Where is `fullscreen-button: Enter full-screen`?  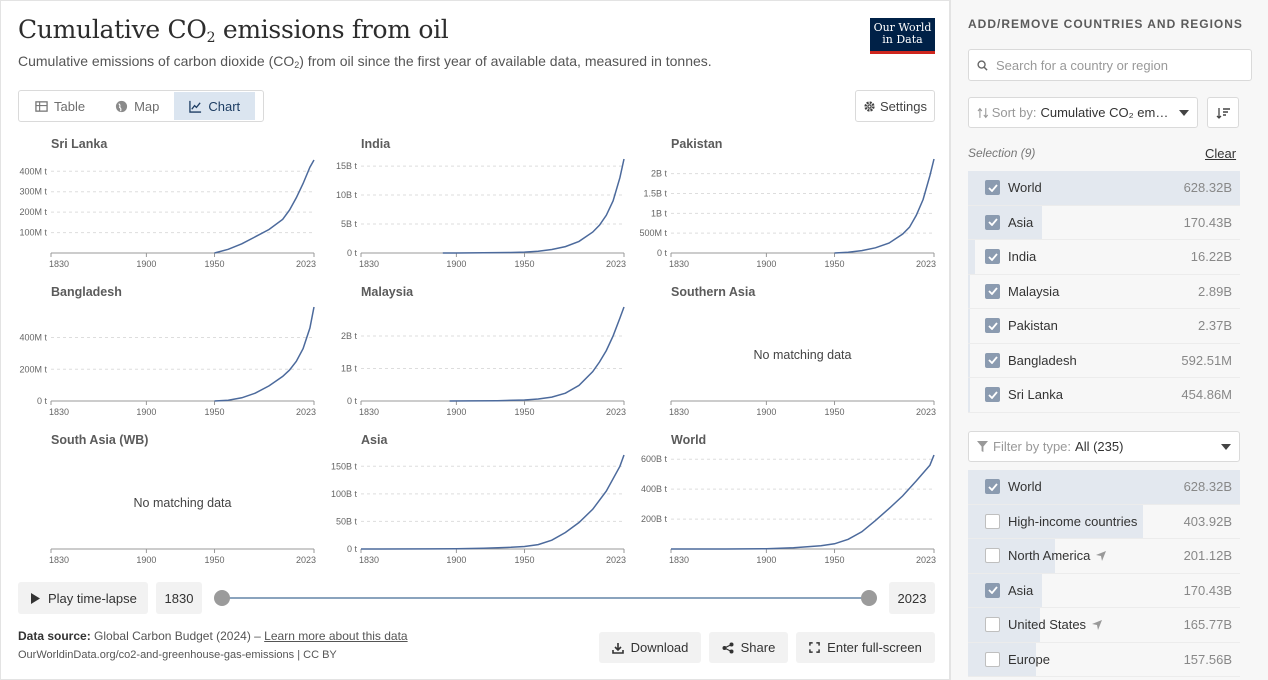
fullscreen-button: Enter full-screen is located at coordinates (865, 647).